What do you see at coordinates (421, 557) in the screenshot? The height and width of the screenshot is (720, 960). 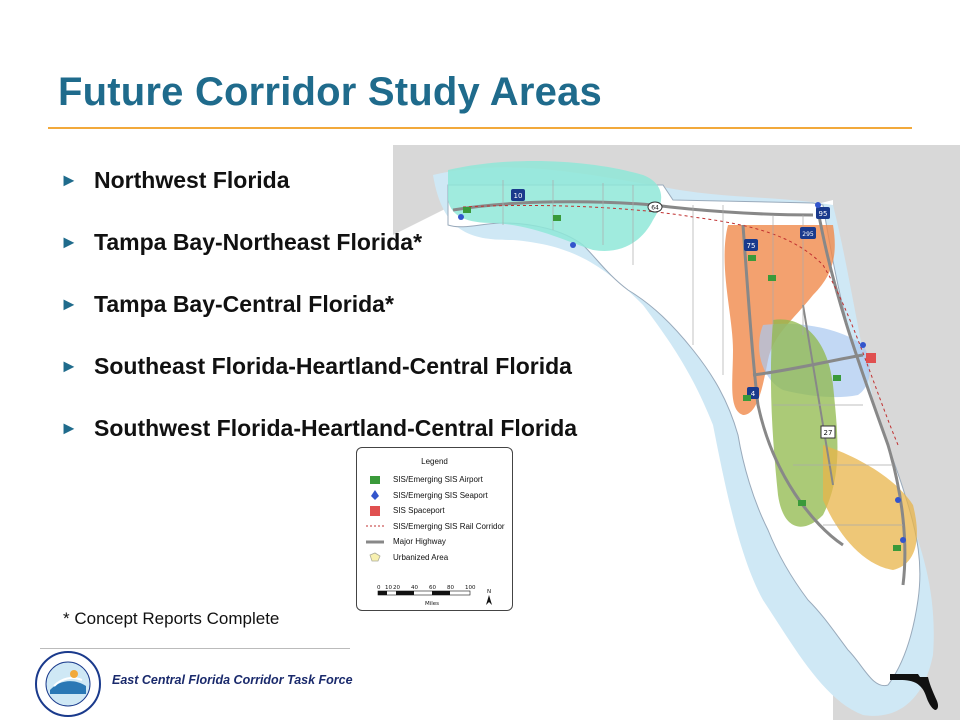 I see `legend-label: Urbanized Area` at bounding box center [421, 557].